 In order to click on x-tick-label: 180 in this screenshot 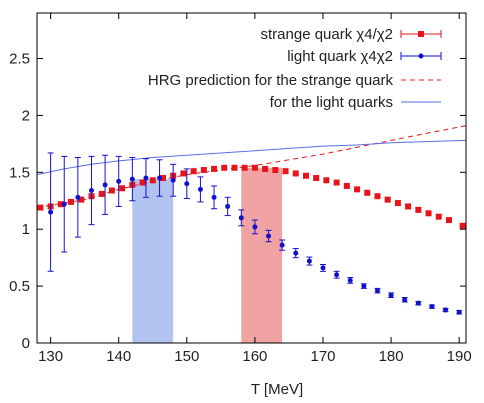, I will do `click(391, 356)`.